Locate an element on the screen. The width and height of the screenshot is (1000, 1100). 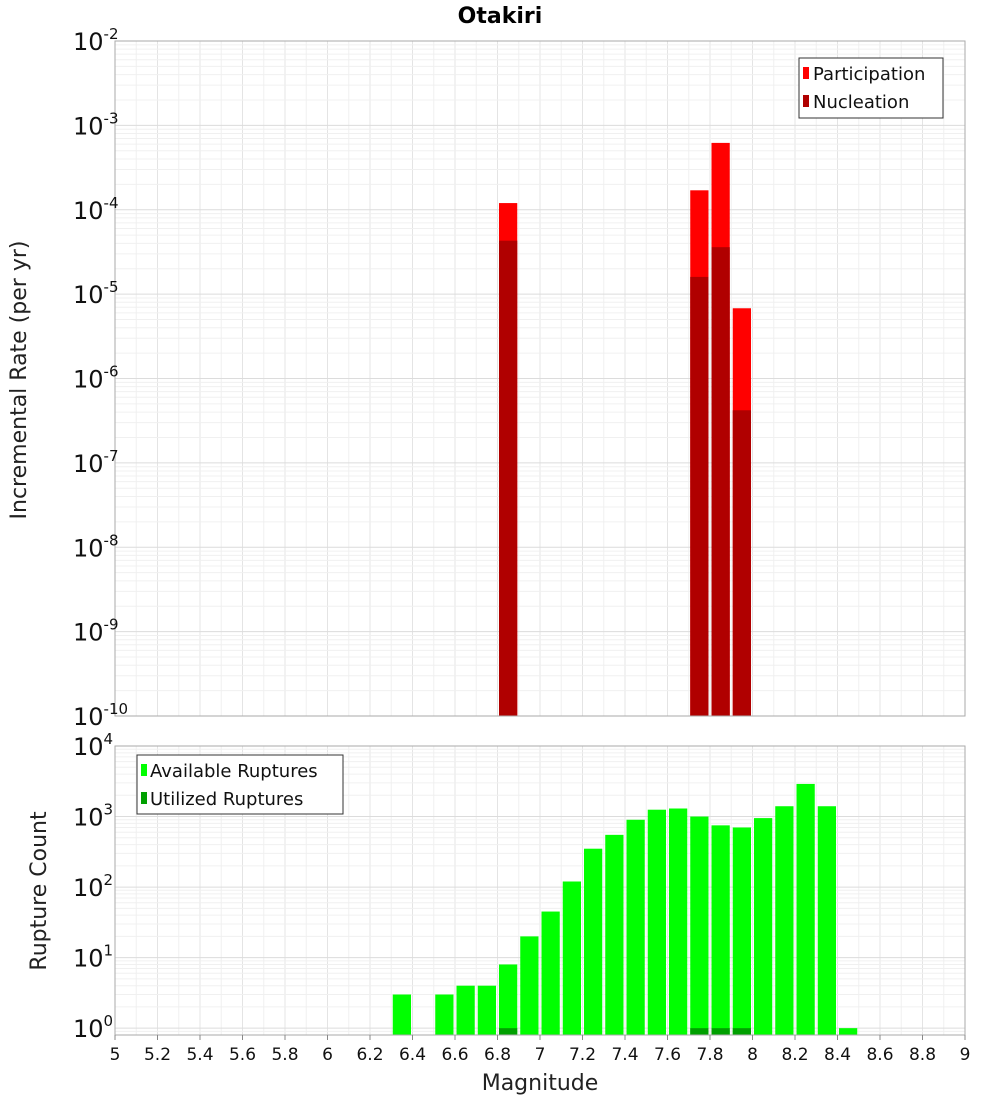
legend-swatch-nucleation is located at coordinates (806, 101).